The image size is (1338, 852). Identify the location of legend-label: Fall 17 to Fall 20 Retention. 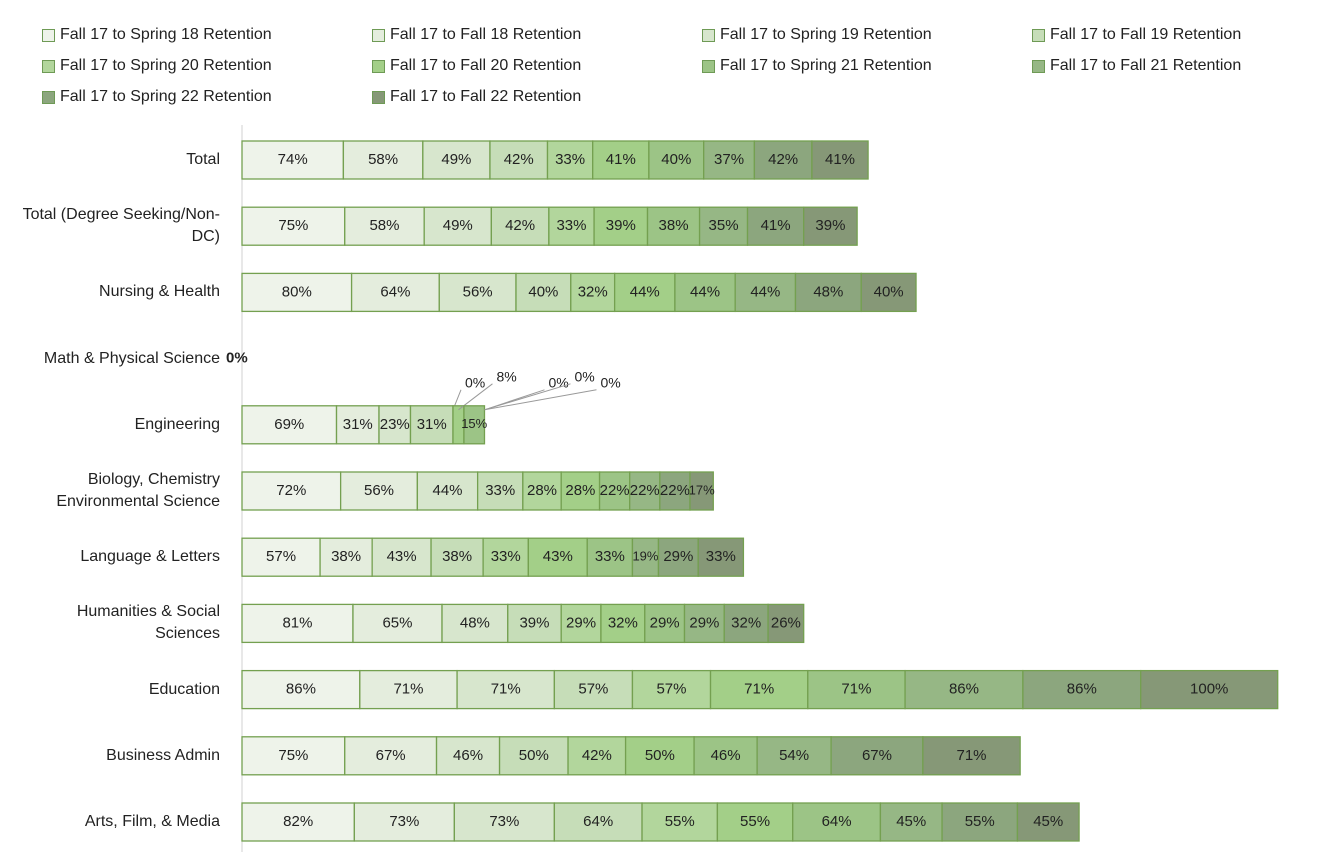
(486, 65).